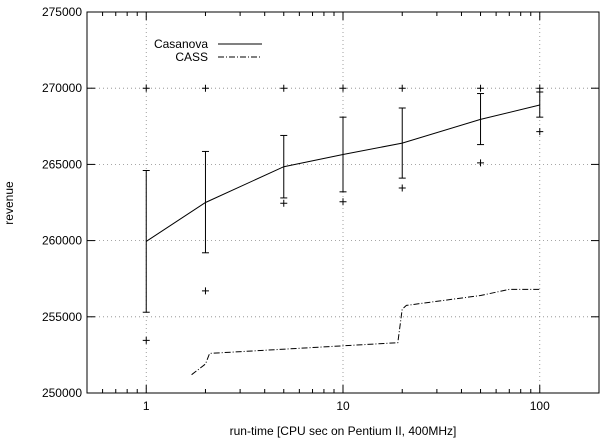 The width and height of the screenshot is (607, 441). I want to click on y-tick-label: 255000, so click(62, 317).